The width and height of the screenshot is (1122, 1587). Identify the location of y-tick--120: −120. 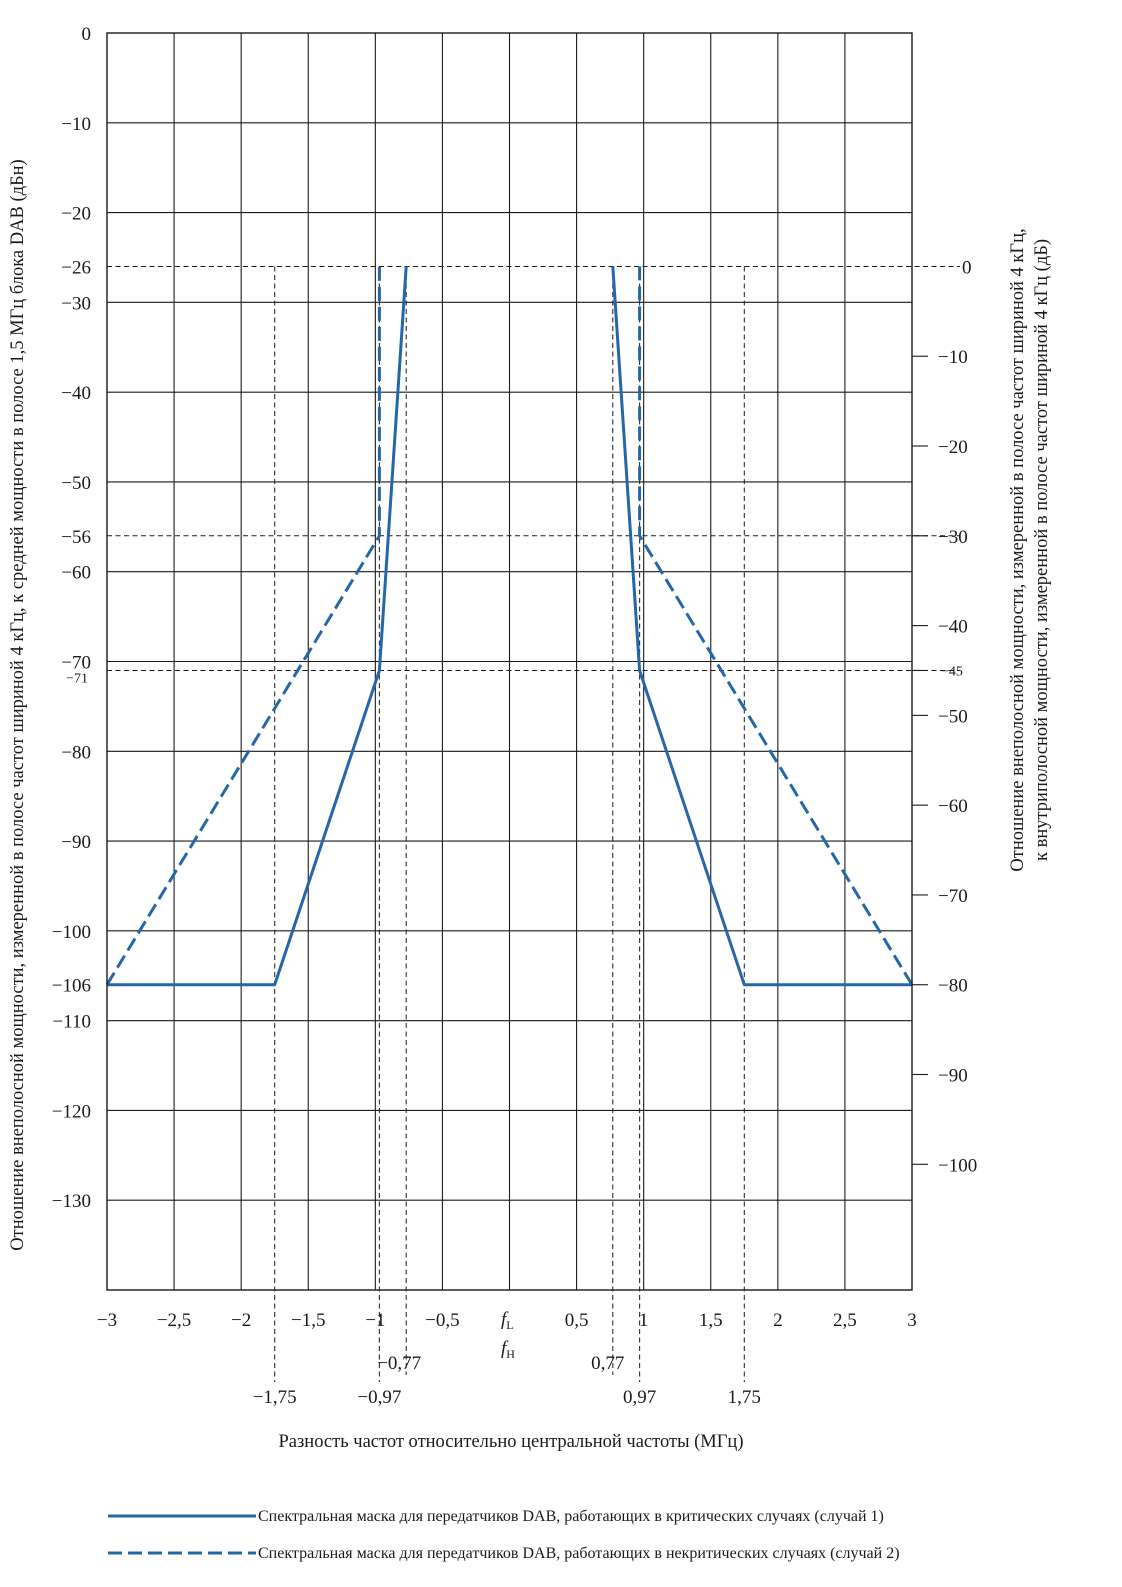
(71, 1111).